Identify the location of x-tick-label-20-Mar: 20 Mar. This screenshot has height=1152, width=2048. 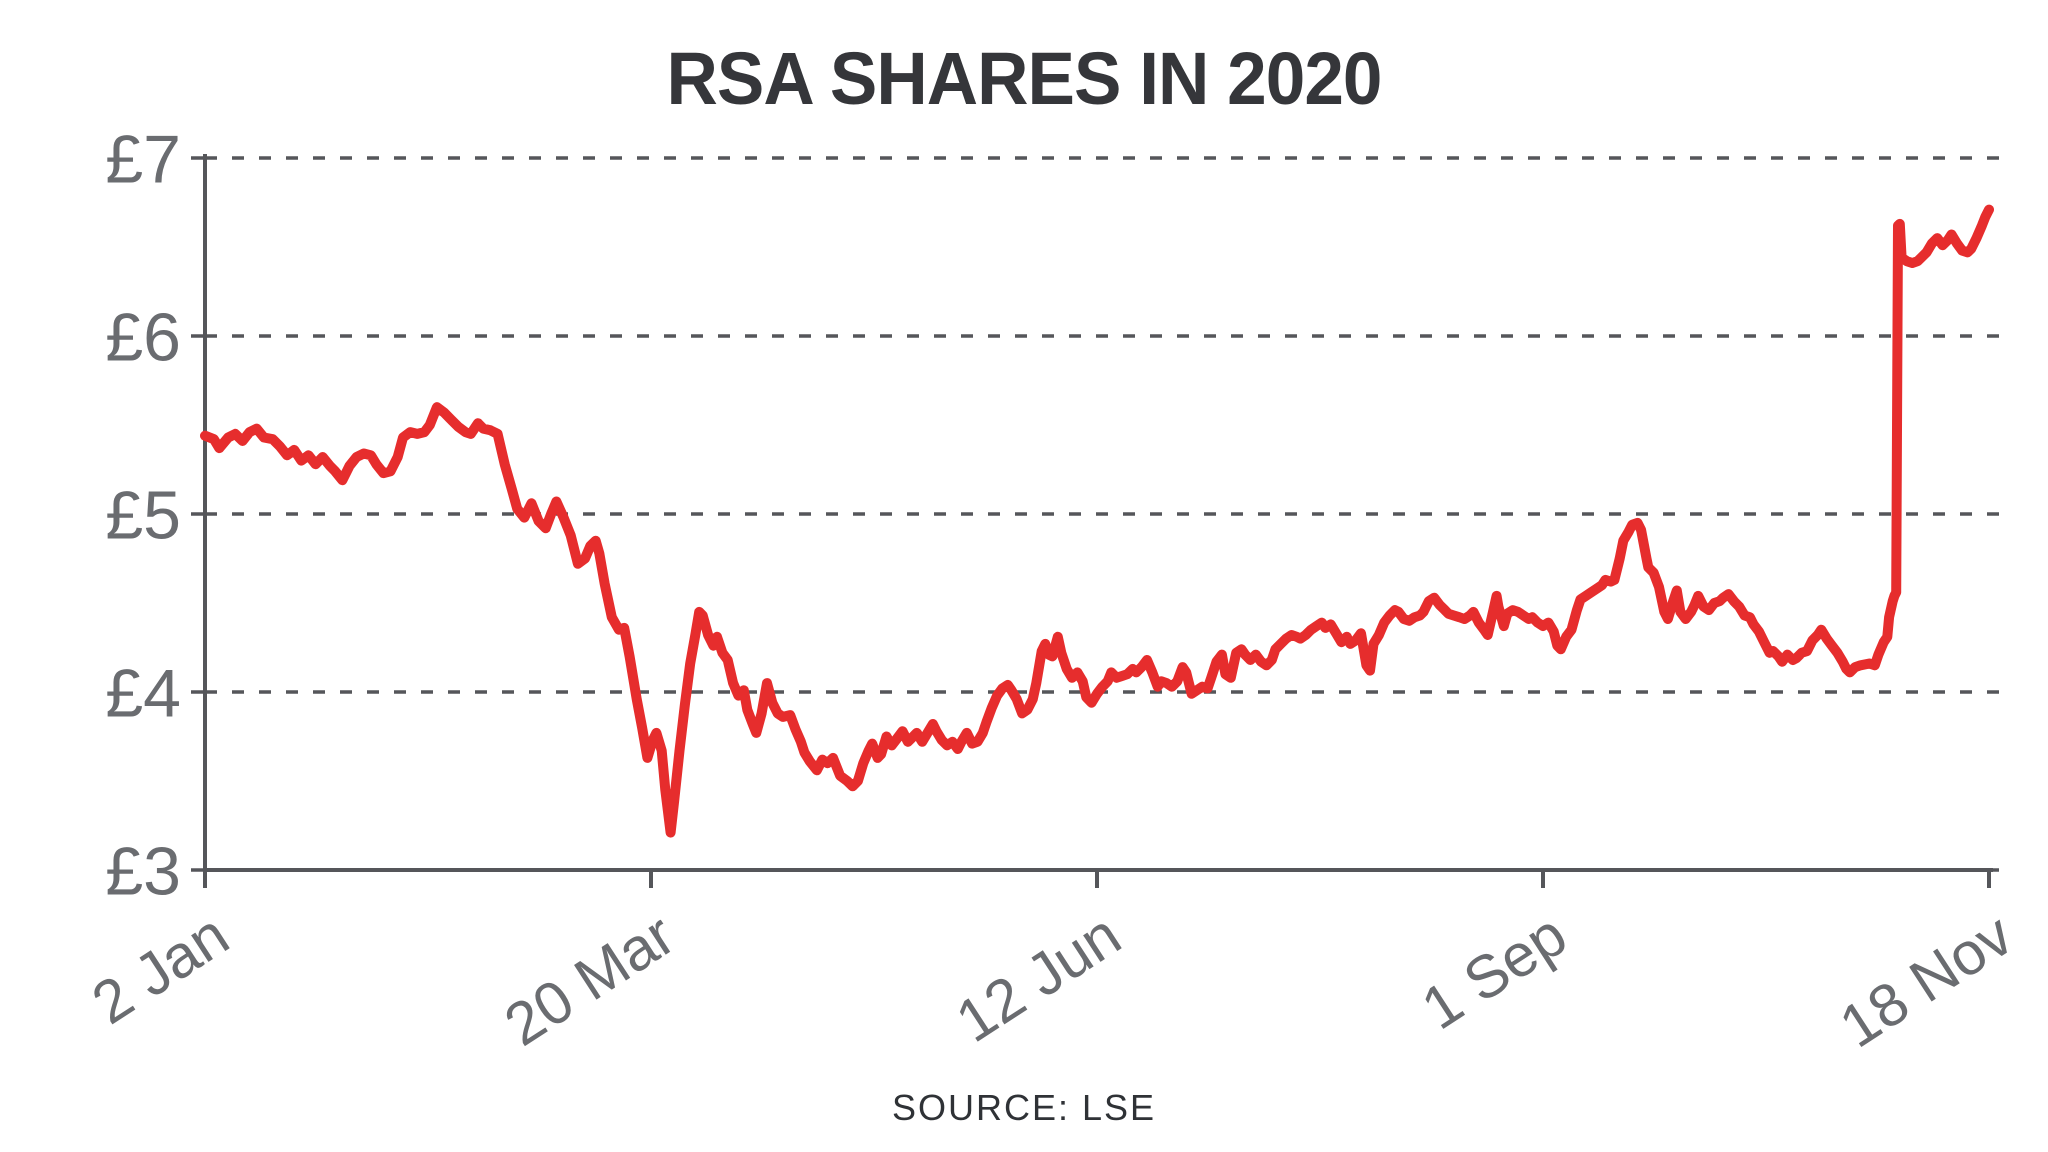
(589, 980).